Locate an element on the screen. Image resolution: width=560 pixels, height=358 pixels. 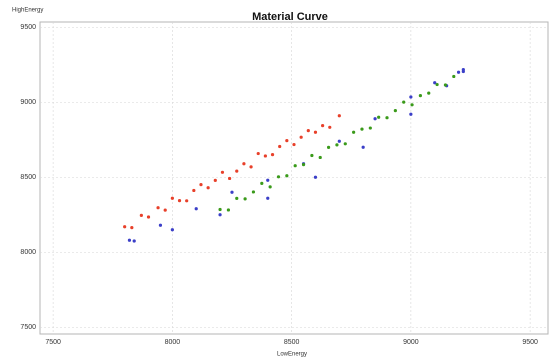
y-tick-label: 7500 is located at coordinates (28, 327).